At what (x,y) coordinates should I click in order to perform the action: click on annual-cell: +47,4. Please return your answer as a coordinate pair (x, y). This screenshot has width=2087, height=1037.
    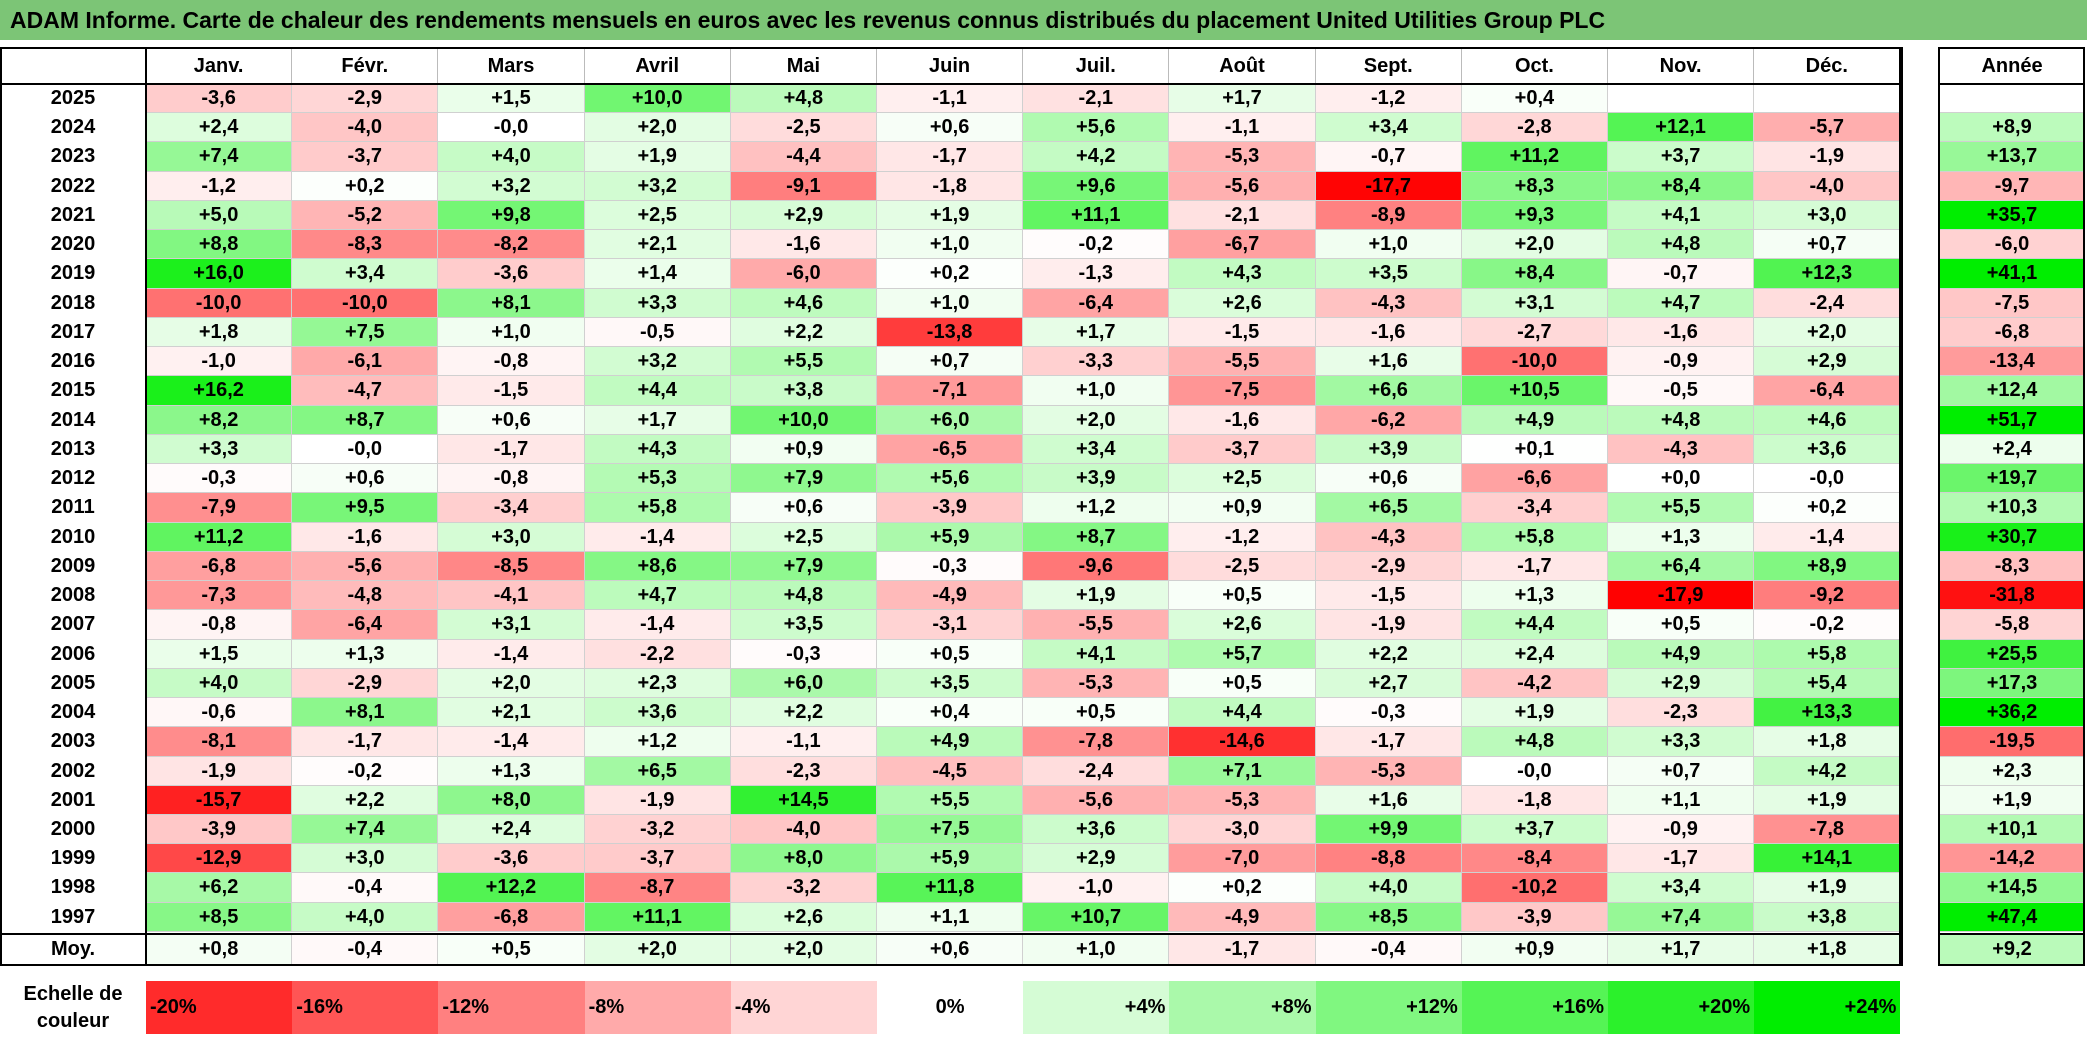
    Looking at the image, I should click on (2012, 917).